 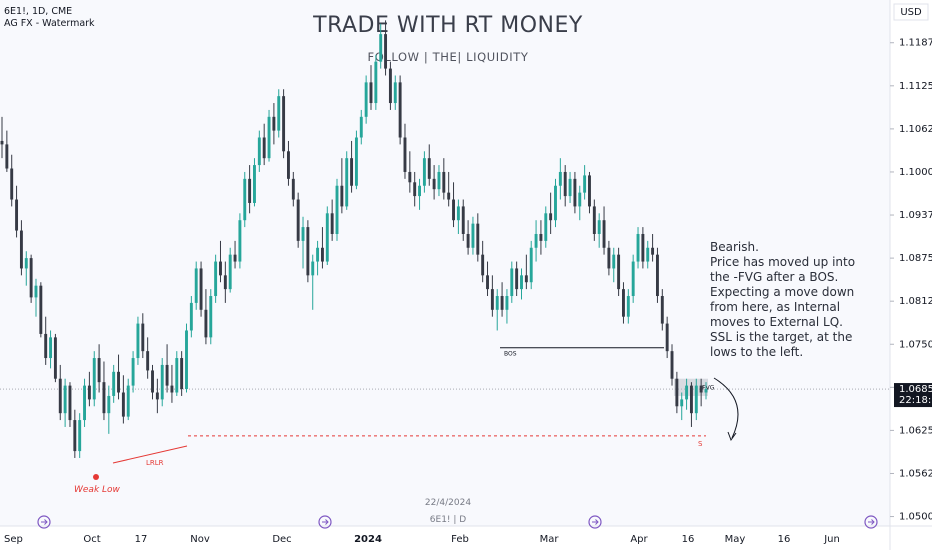 What do you see at coordinates (726, 408) in the screenshot?
I see `projection-arrow` at bounding box center [726, 408].